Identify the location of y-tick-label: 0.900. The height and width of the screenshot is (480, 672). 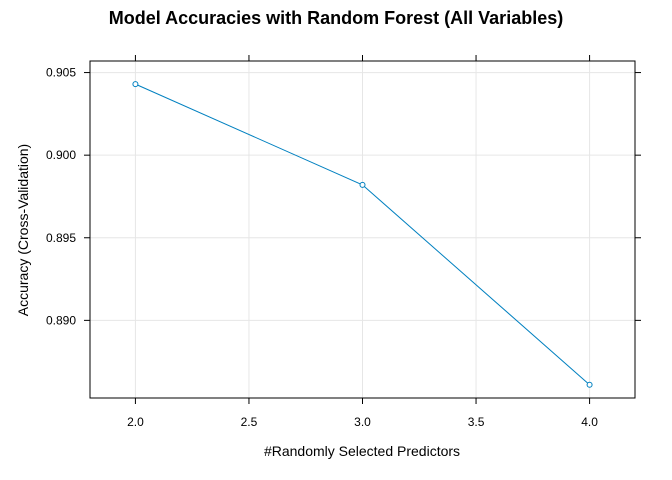
(61, 155).